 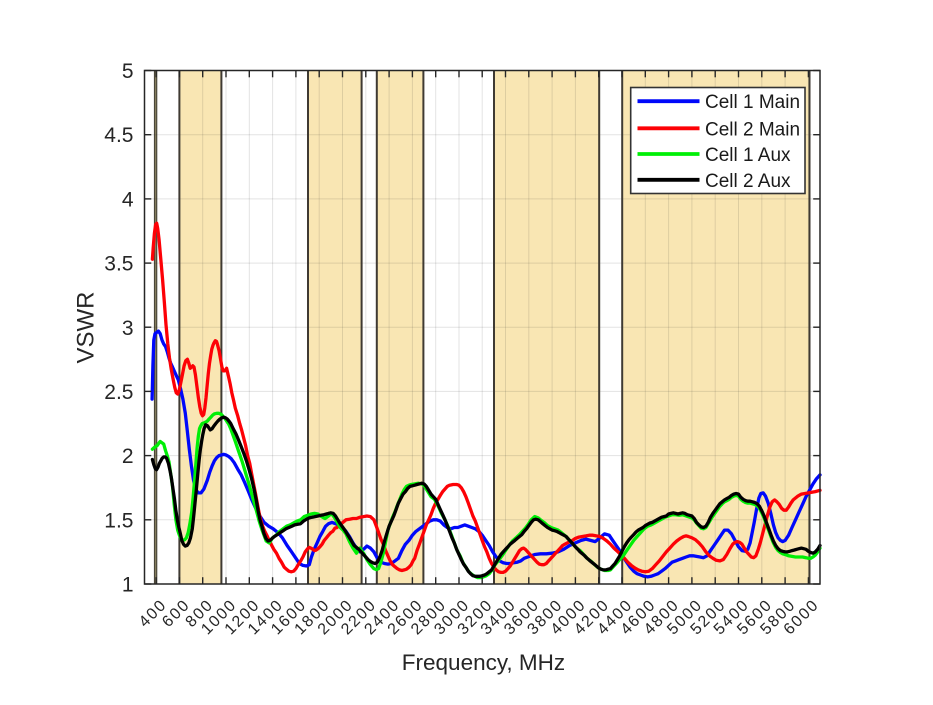 What do you see at coordinates (128, 199) in the screenshot?
I see `svg-text: 4` at bounding box center [128, 199].